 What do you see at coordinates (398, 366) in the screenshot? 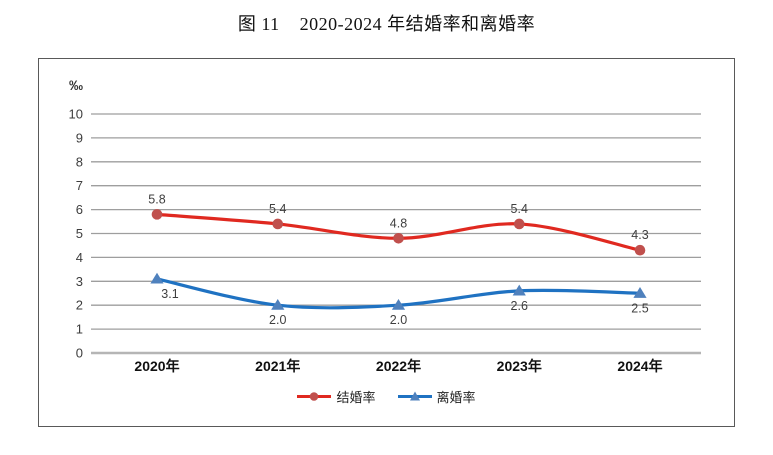
I see `x-axis-label: 2022年` at bounding box center [398, 366].